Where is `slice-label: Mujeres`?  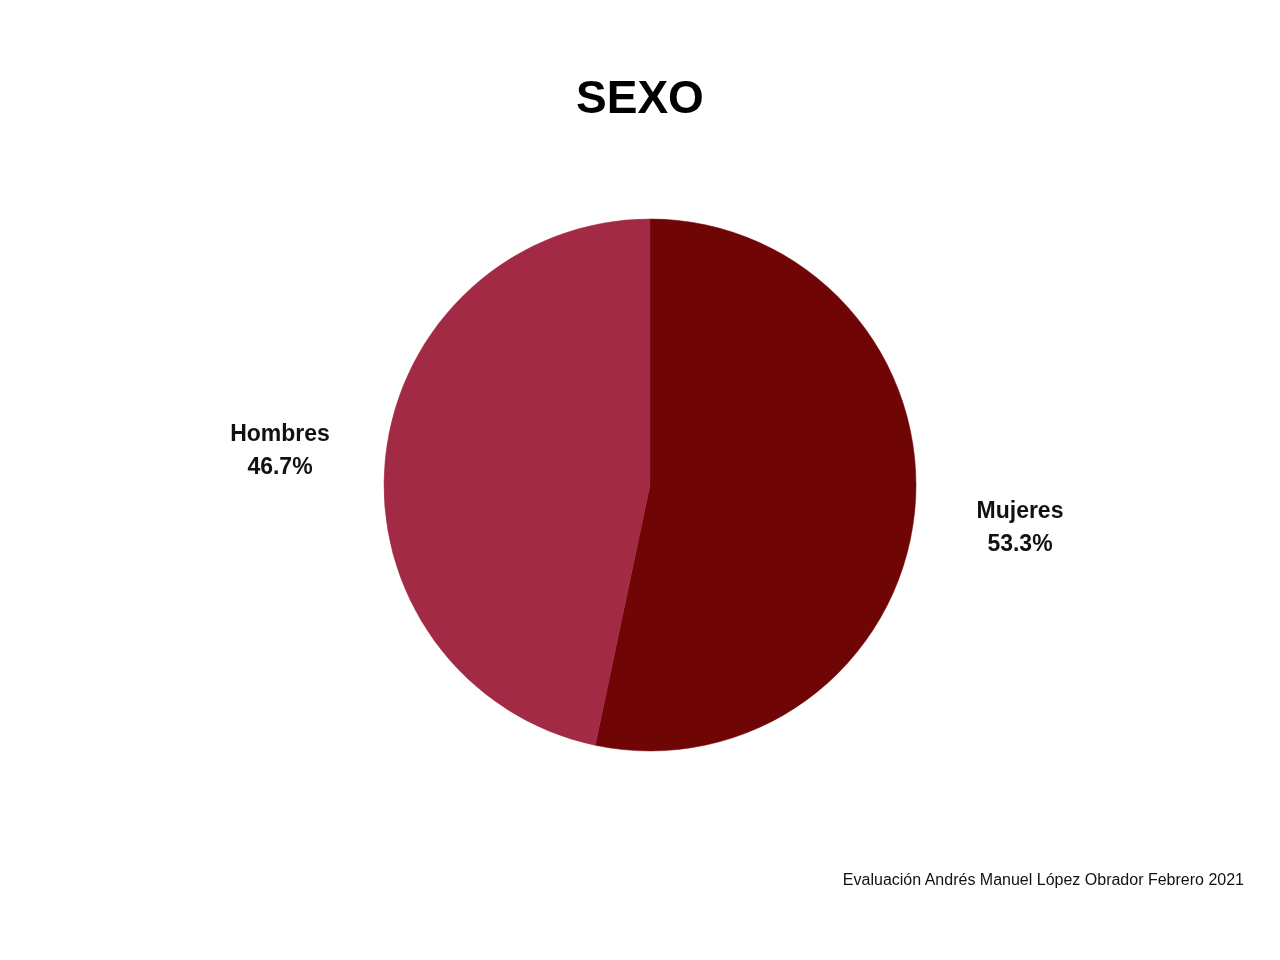 slice-label: Mujeres is located at coordinates (1020, 509).